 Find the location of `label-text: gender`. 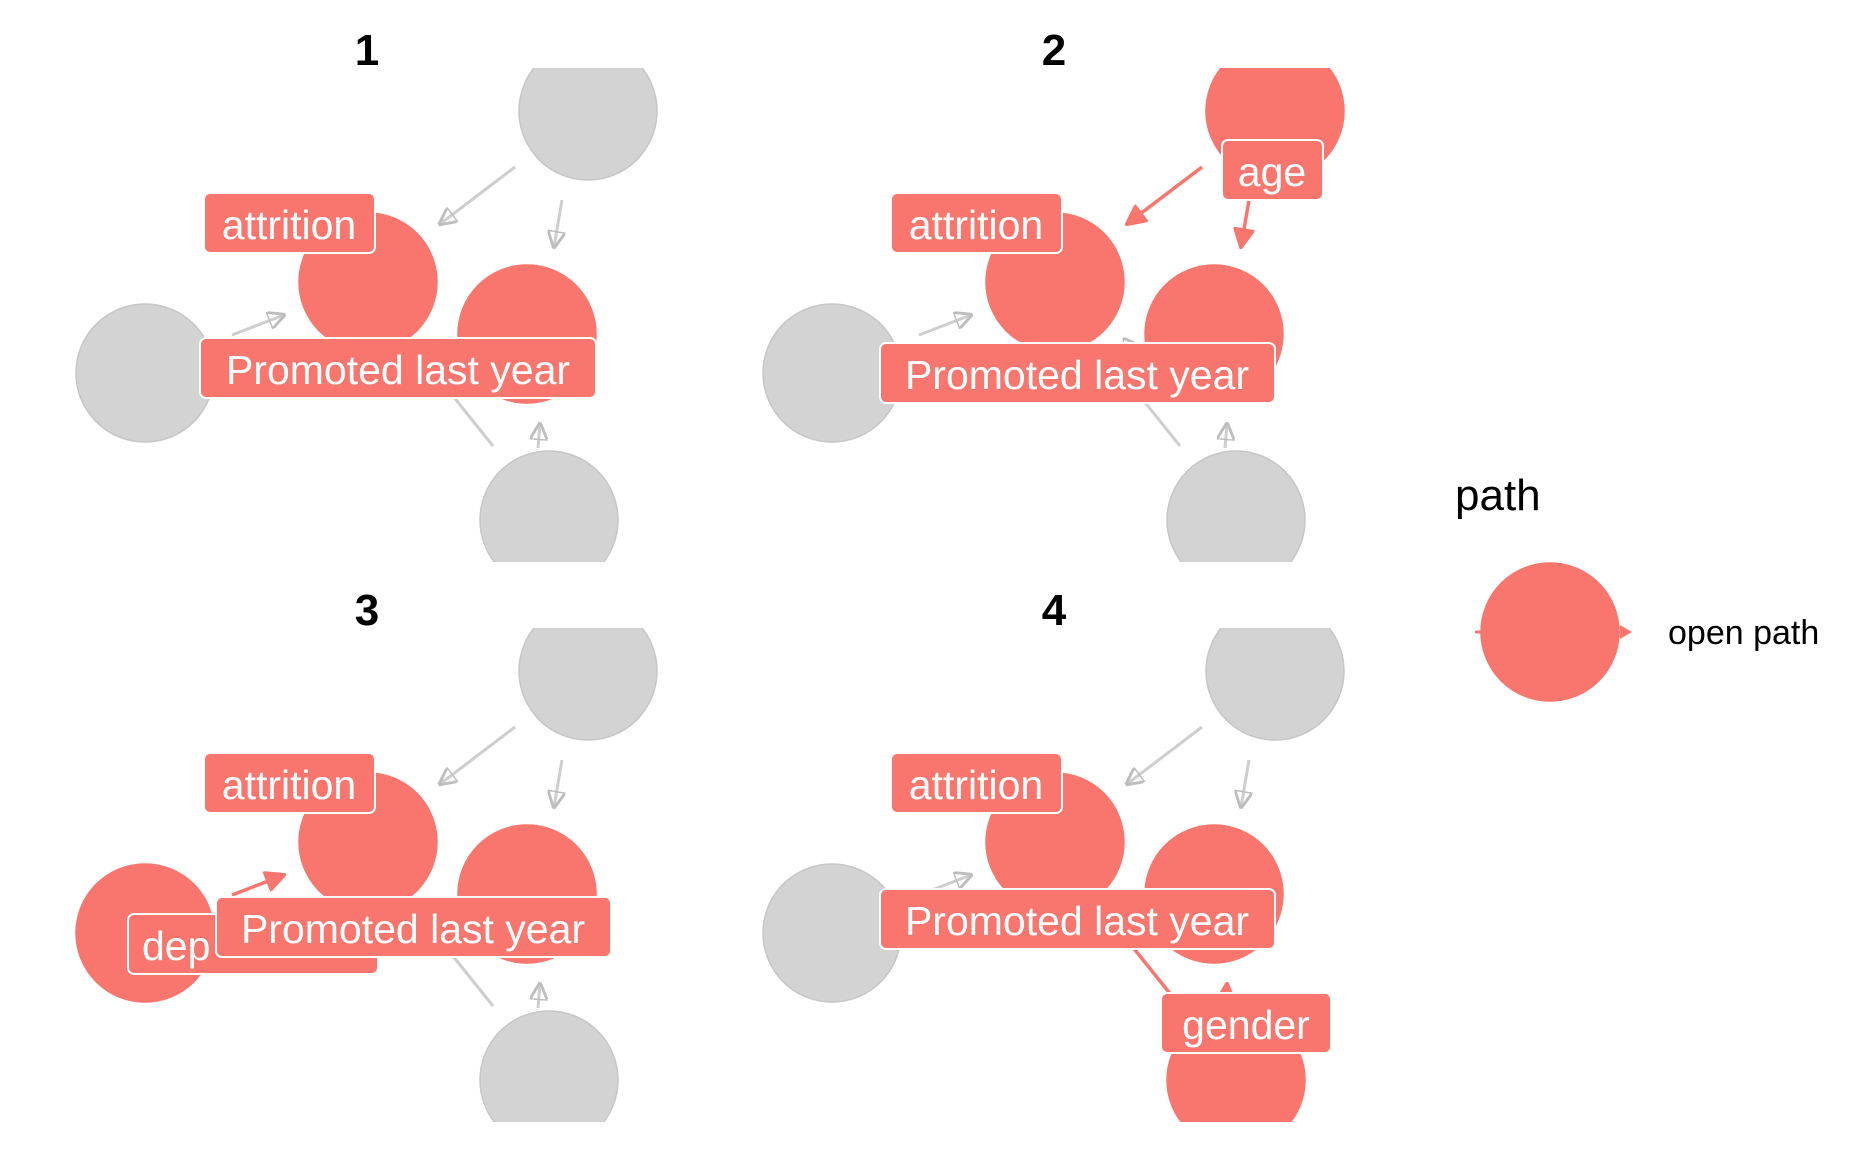

label-text: gender is located at coordinates (1246, 1025).